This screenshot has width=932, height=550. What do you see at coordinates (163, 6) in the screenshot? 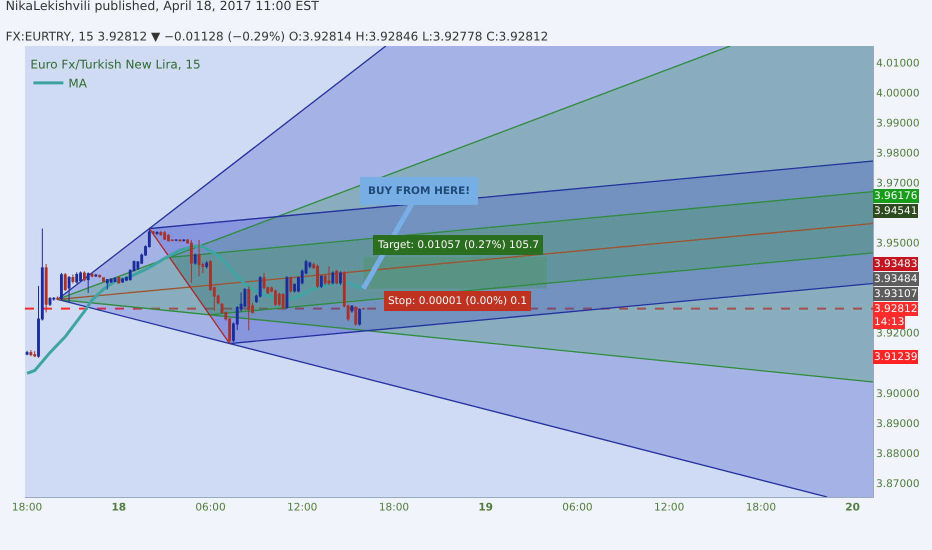
I see `chart-title: NikaLekishvili published, April 18, 2017 11:00 EST` at bounding box center [163, 6].